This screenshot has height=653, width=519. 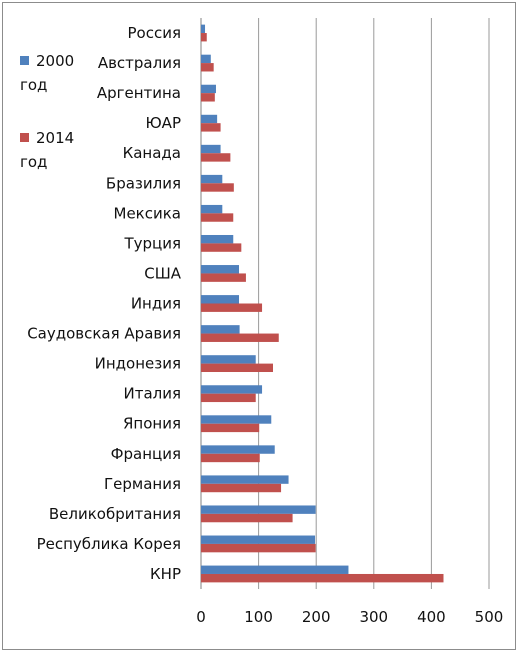 What do you see at coordinates (138, 364) in the screenshot?
I see `category-label: Индонезия` at bounding box center [138, 364].